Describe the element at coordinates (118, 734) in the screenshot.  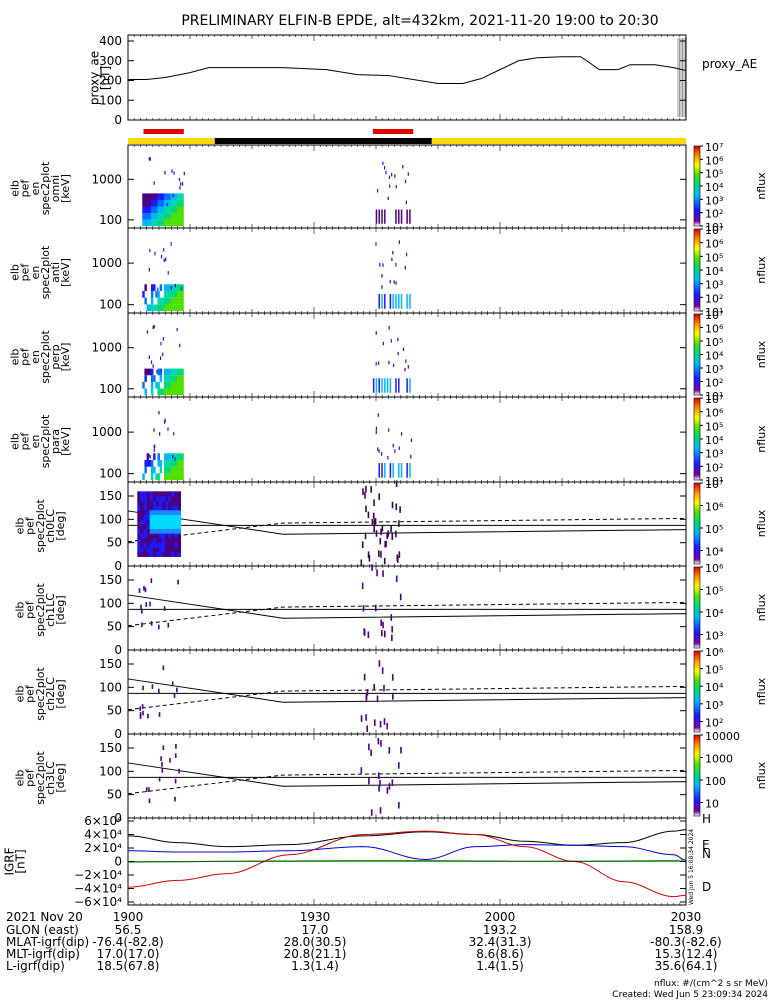
I see `pitch-tick-label: 0` at that location.